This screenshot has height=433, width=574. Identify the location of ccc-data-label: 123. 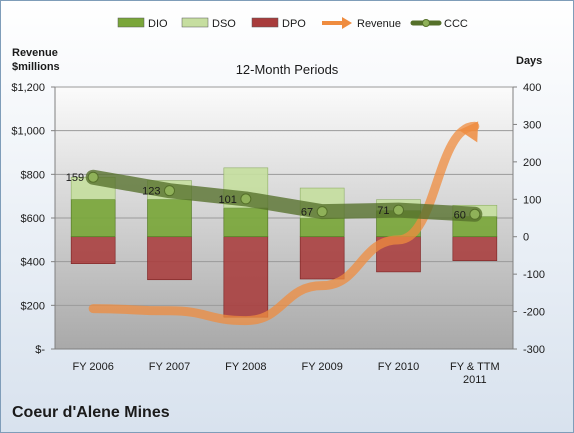
(151, 192).